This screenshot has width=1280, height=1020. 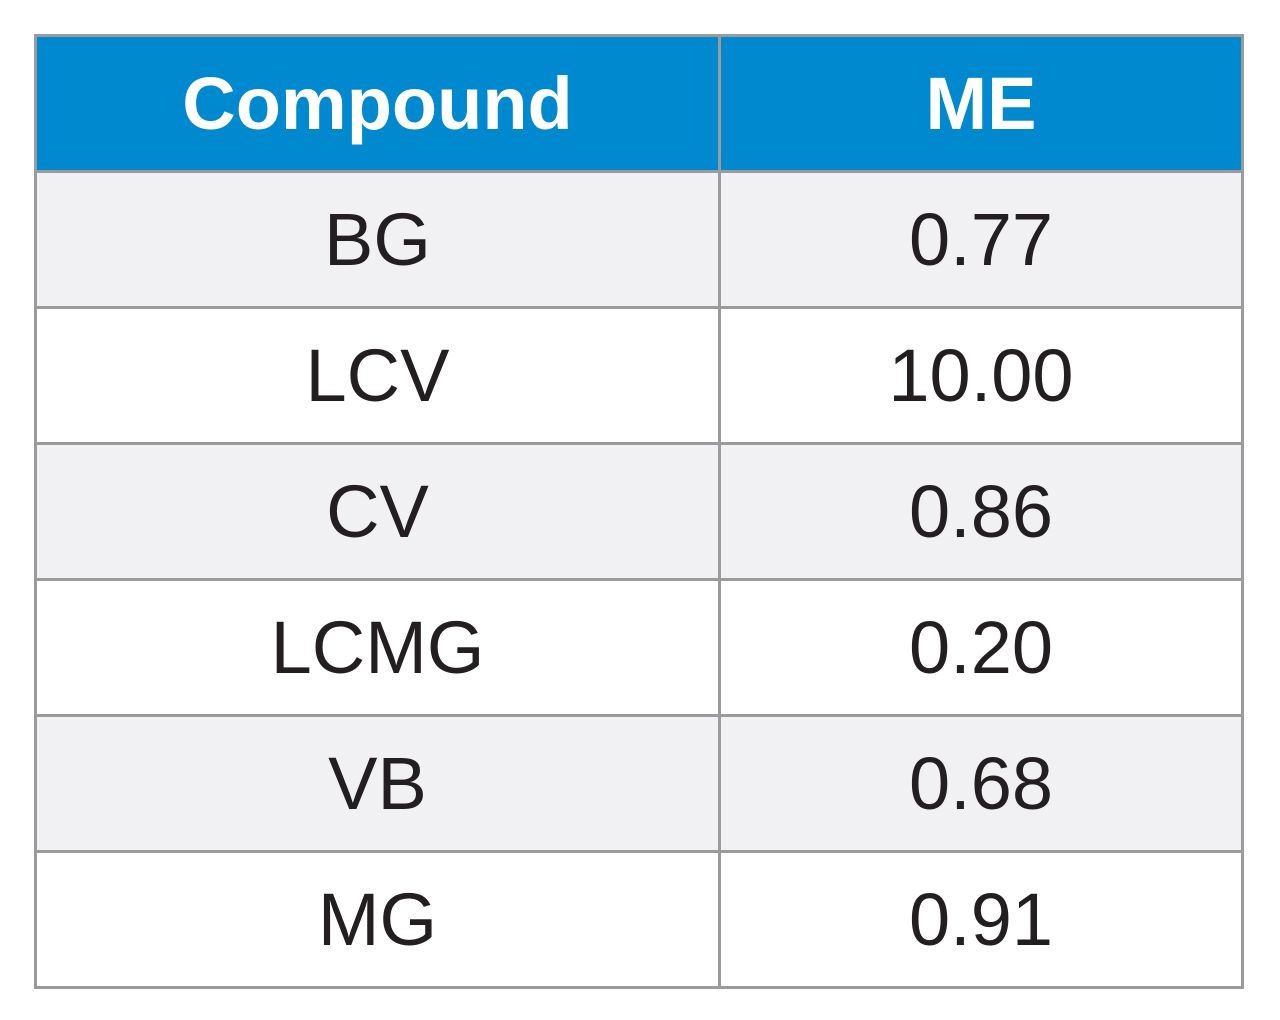 What do you see at coordinates (981, 103) in the screenshot?
I see `header-cell: ME` at bounding box center [981, 103].